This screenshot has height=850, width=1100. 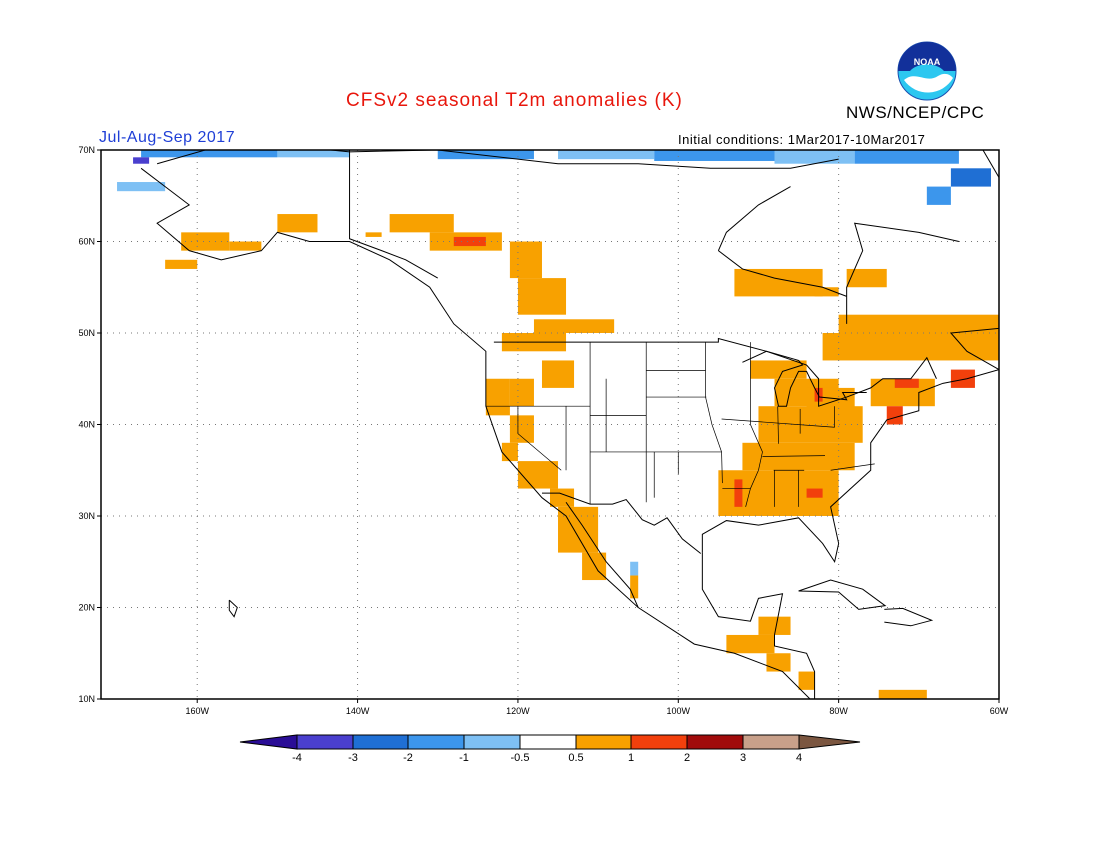 What do you see at coordinates (408, 758) in the screenshot?
I see `colorbar-tick-label: -2` at bounding box center [408, 758].